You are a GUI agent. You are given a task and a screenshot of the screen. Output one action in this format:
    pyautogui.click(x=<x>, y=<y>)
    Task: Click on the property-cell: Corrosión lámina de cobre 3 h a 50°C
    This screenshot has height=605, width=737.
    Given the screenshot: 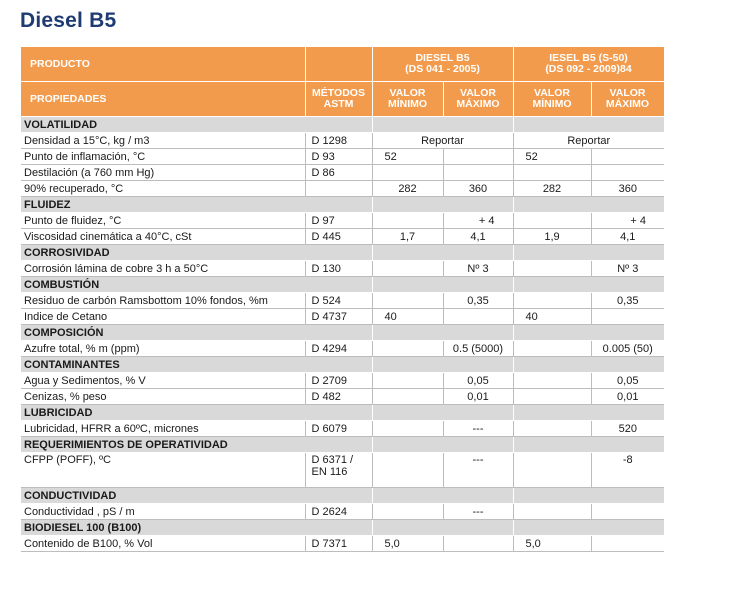 What is the action you would take?
    pyautogui.click(x=163, y=268)
    